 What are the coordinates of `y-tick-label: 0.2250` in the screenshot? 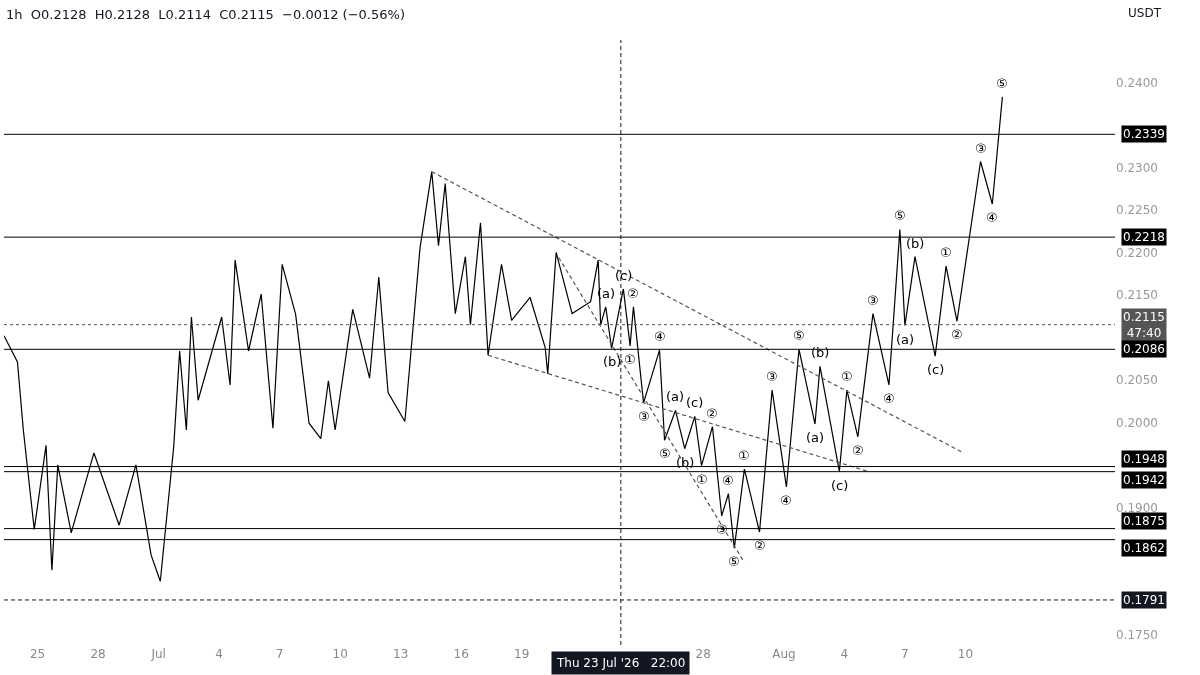 It's located at (1137, 210).